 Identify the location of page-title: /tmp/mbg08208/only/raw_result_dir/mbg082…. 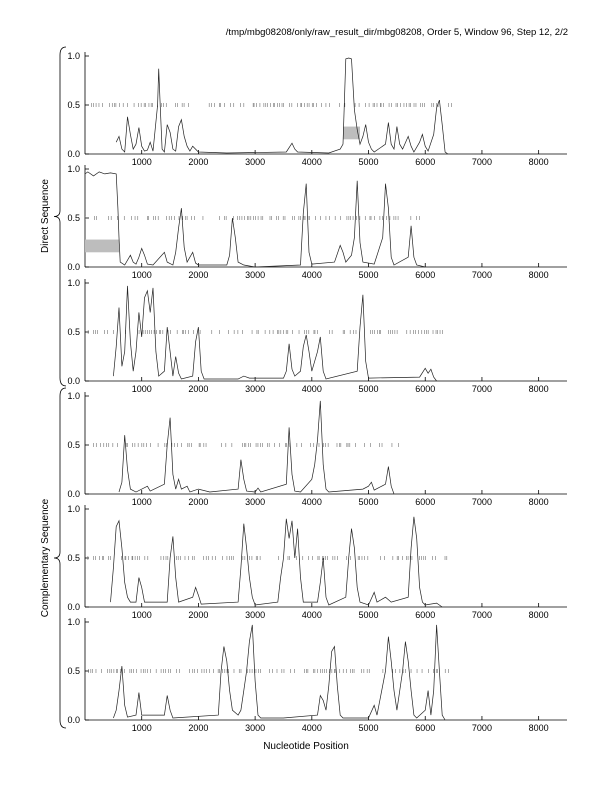
(396, 32).